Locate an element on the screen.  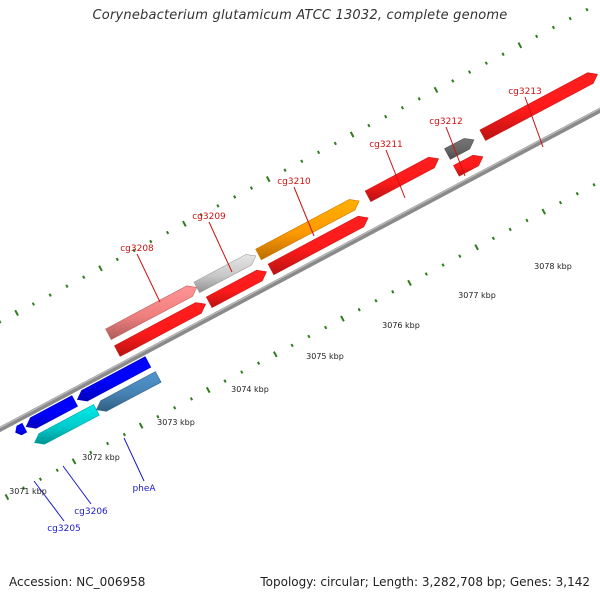
gene-cg3211 is located at coordinates (402, 179).